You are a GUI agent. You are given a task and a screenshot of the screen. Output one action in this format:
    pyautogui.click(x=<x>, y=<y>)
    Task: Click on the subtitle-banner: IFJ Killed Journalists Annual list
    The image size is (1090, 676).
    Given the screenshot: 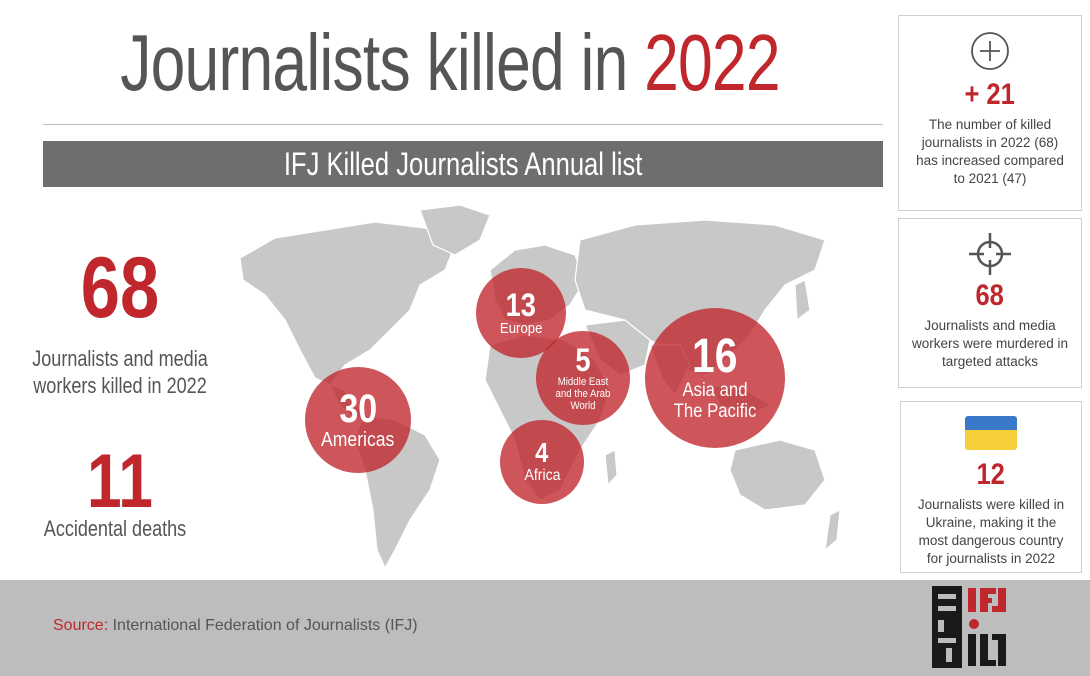 What is the action you would take?
    pyautogui.click(x=463, y=164)
    